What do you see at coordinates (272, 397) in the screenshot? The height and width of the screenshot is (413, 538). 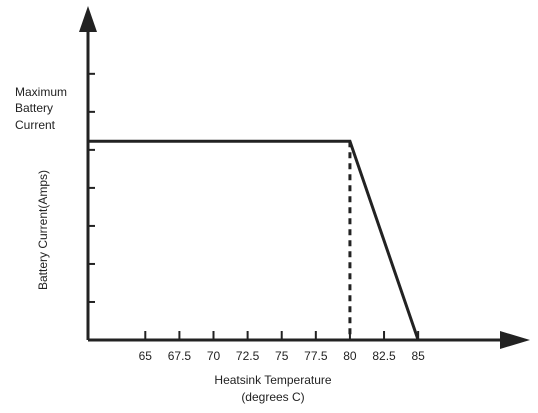 I see `x-axis-title-line-2: (degrees C)` at bounding box center [272, 397].